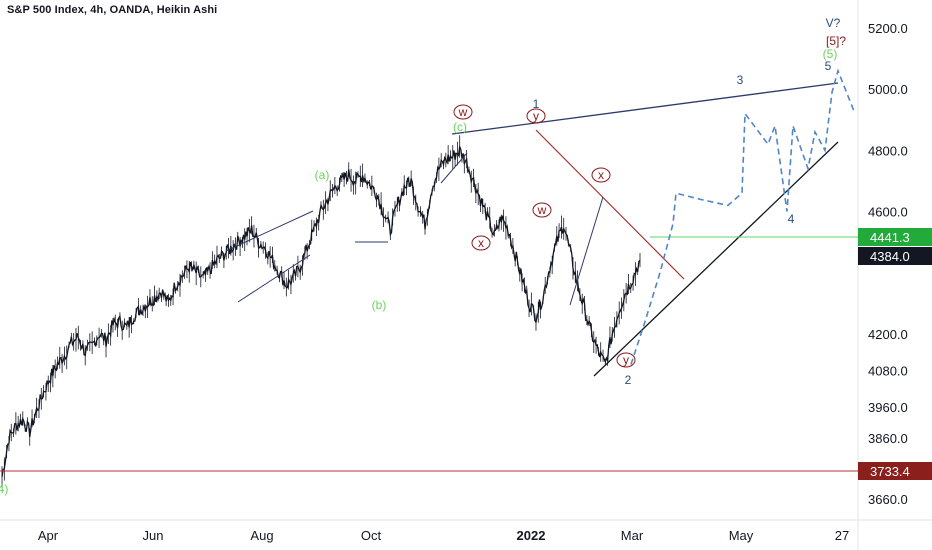 This screenshot has height=550, width=932. Describe the element at coordinates (888, 371) in the screenshot. I see `y-tick-label: 4080.0` at that location.